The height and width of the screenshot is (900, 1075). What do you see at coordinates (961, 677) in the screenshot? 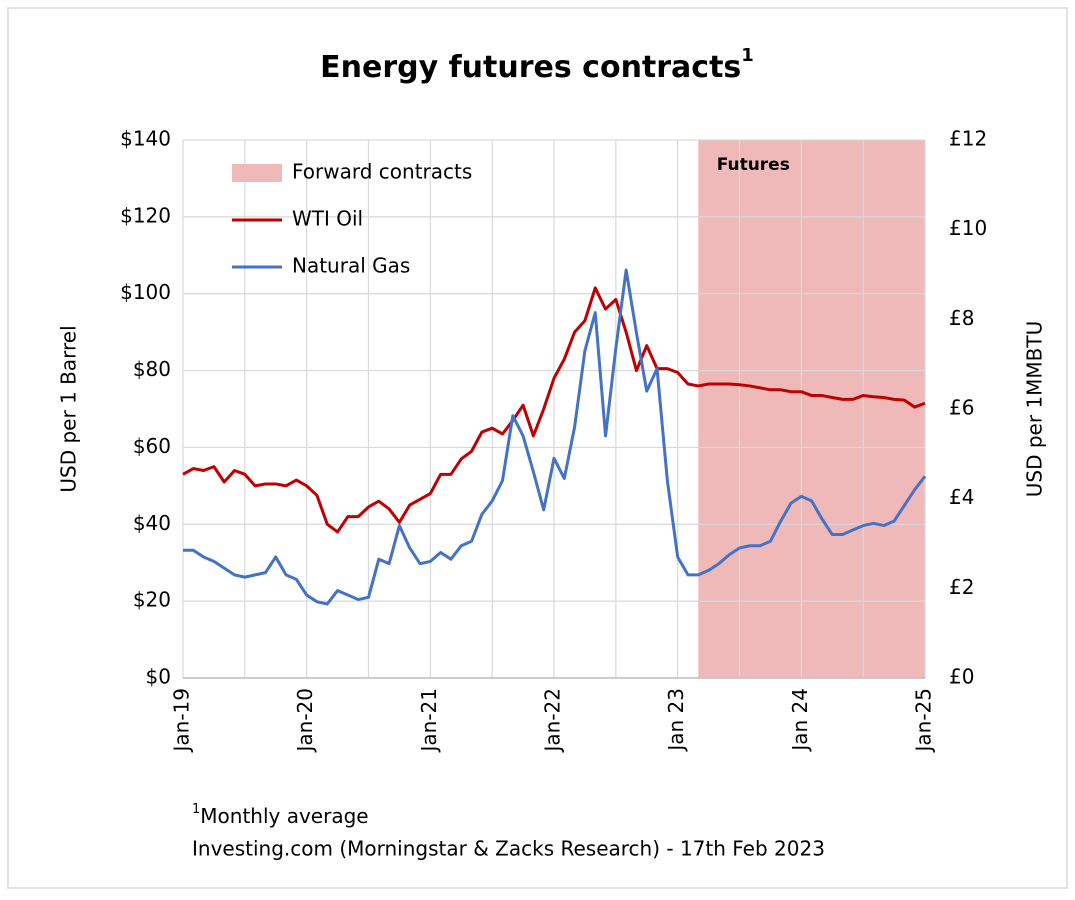
I see `y2-tick-label: £0` at bounding box center [961, 677].